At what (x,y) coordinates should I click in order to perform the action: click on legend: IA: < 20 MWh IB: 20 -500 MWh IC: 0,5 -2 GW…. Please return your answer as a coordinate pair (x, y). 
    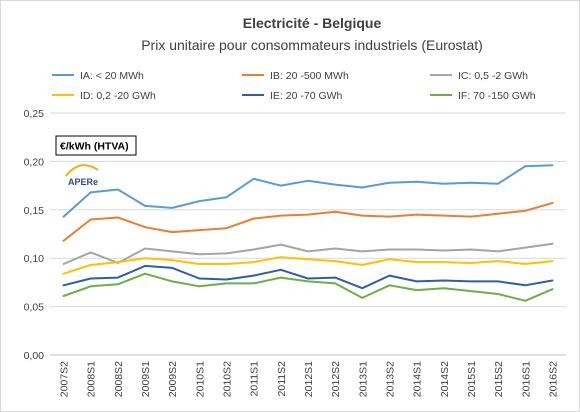
    Looking at the image, I should click on (294, 86).